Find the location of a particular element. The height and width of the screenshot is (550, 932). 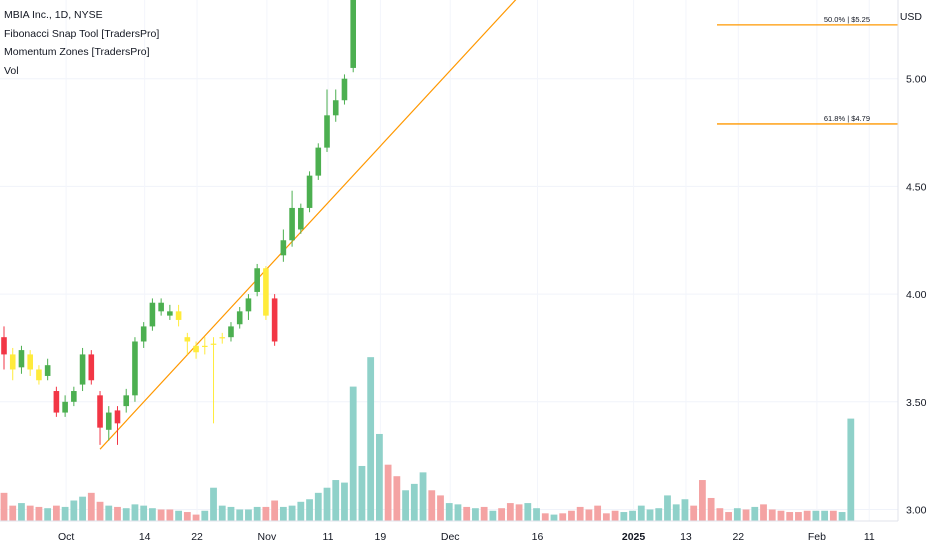

symbol-title: MBIA Inc., 1D, NYSE is located at coordinates (53, 15).